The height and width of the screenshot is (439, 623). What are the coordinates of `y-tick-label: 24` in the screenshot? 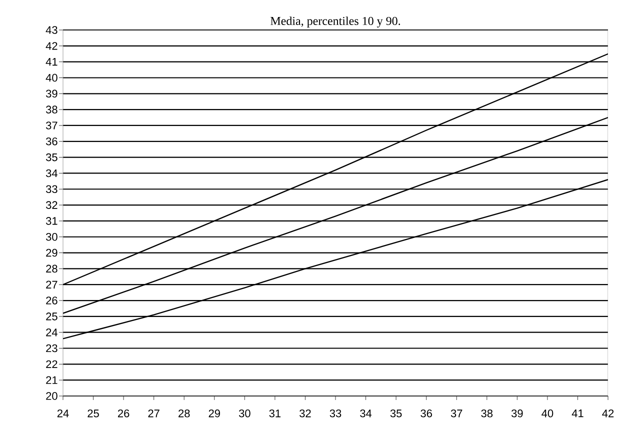 It's located at (52, 332).